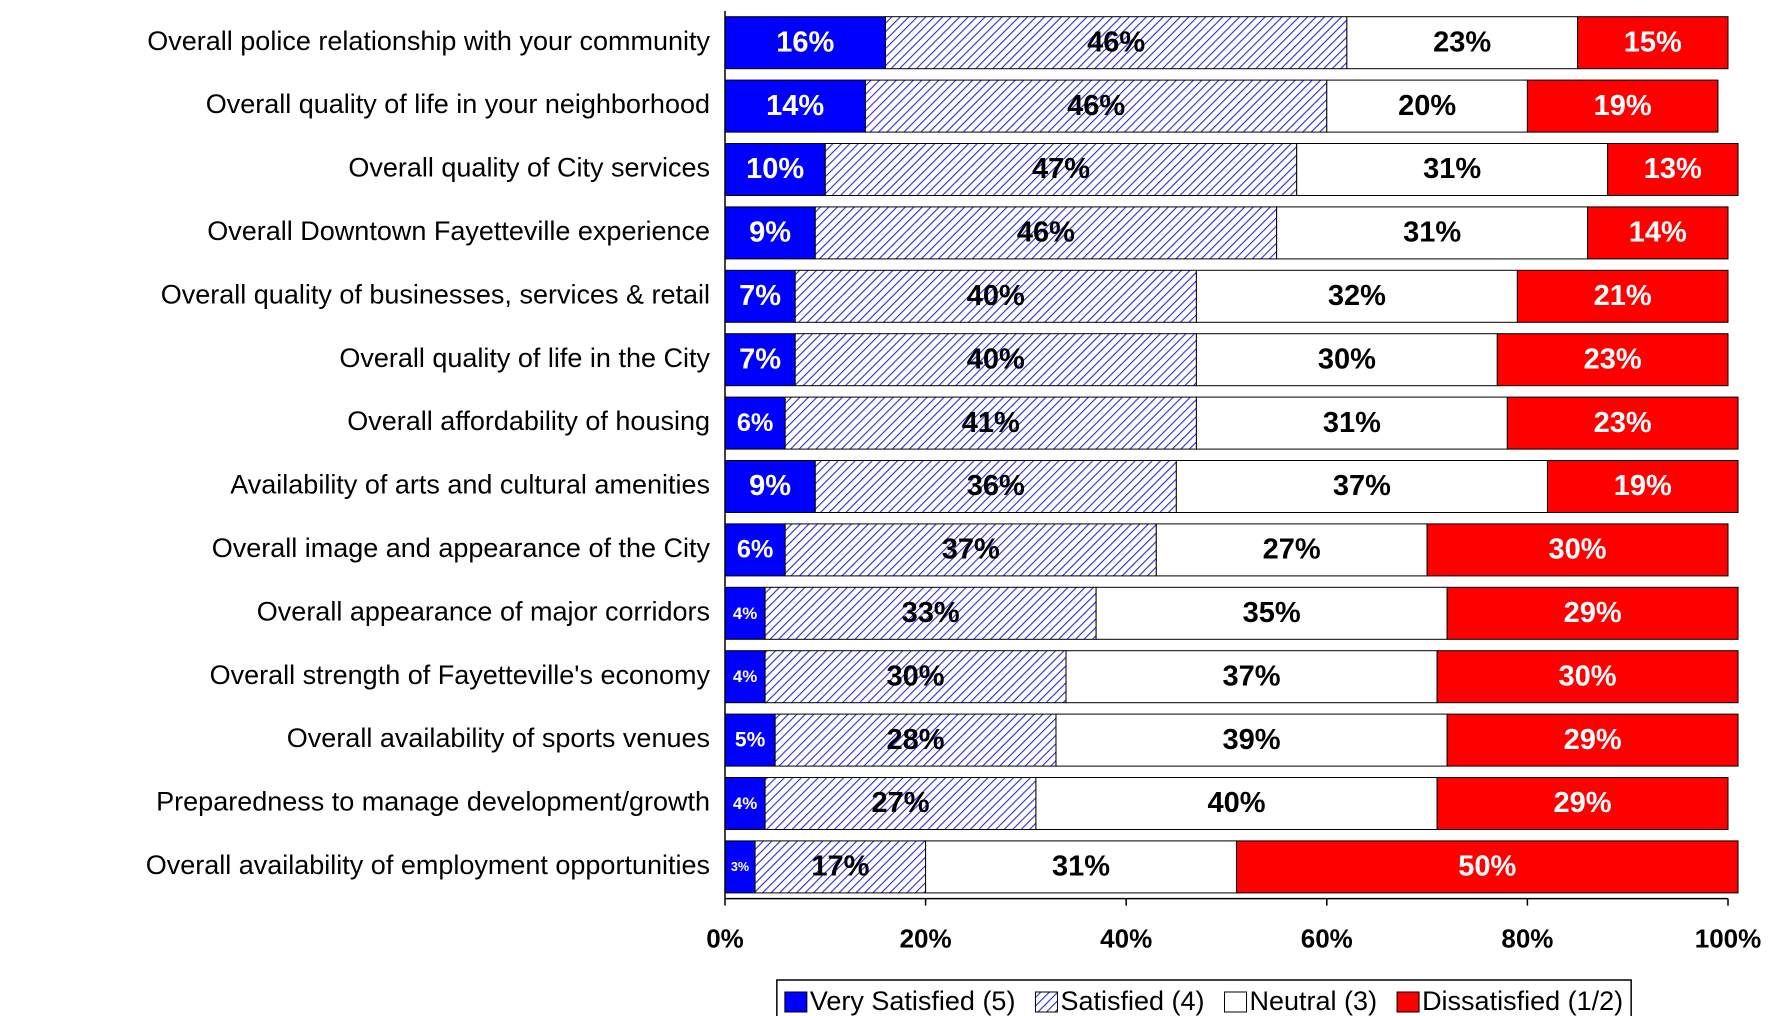  I want to click on value-label: 3%, so click(740, 867).